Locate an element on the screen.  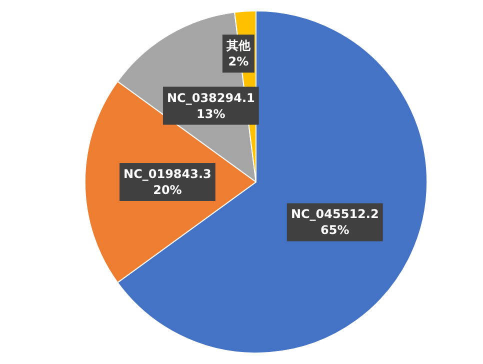
slice-label: NC_045512.2 is located at coordinates (334, 214).